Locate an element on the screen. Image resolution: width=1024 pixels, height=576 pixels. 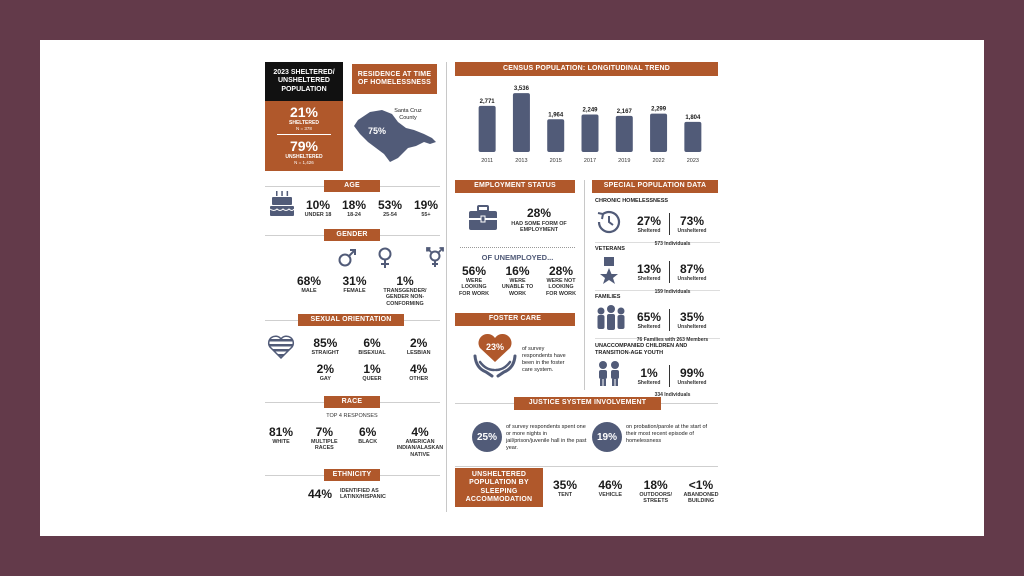
special-group-row: 27% Sheltered 73% Unsheltered is located at coordinates (657, 224).